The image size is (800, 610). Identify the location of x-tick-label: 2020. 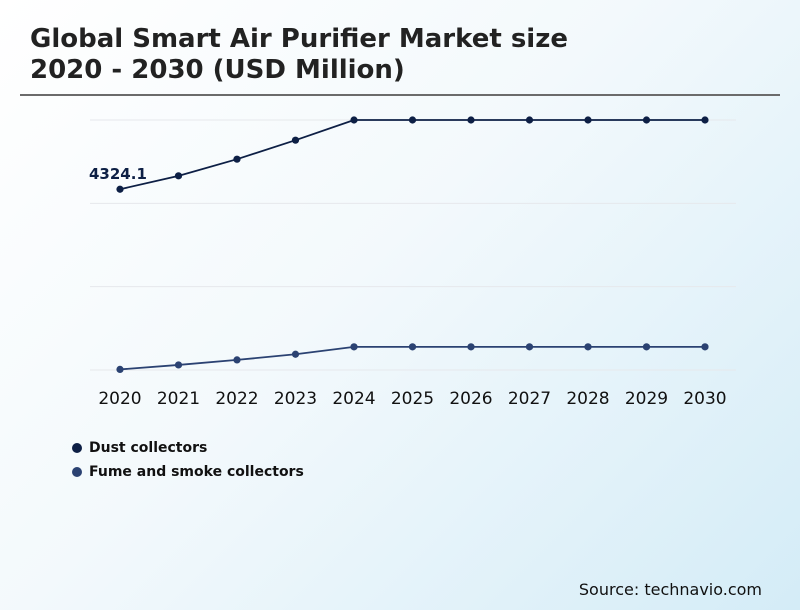
(119, 399).